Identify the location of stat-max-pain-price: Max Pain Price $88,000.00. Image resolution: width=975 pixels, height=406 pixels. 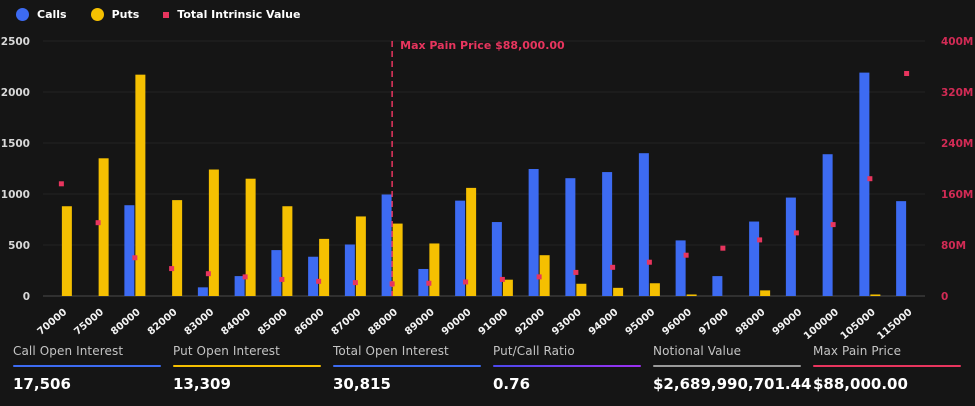
(887, 368).